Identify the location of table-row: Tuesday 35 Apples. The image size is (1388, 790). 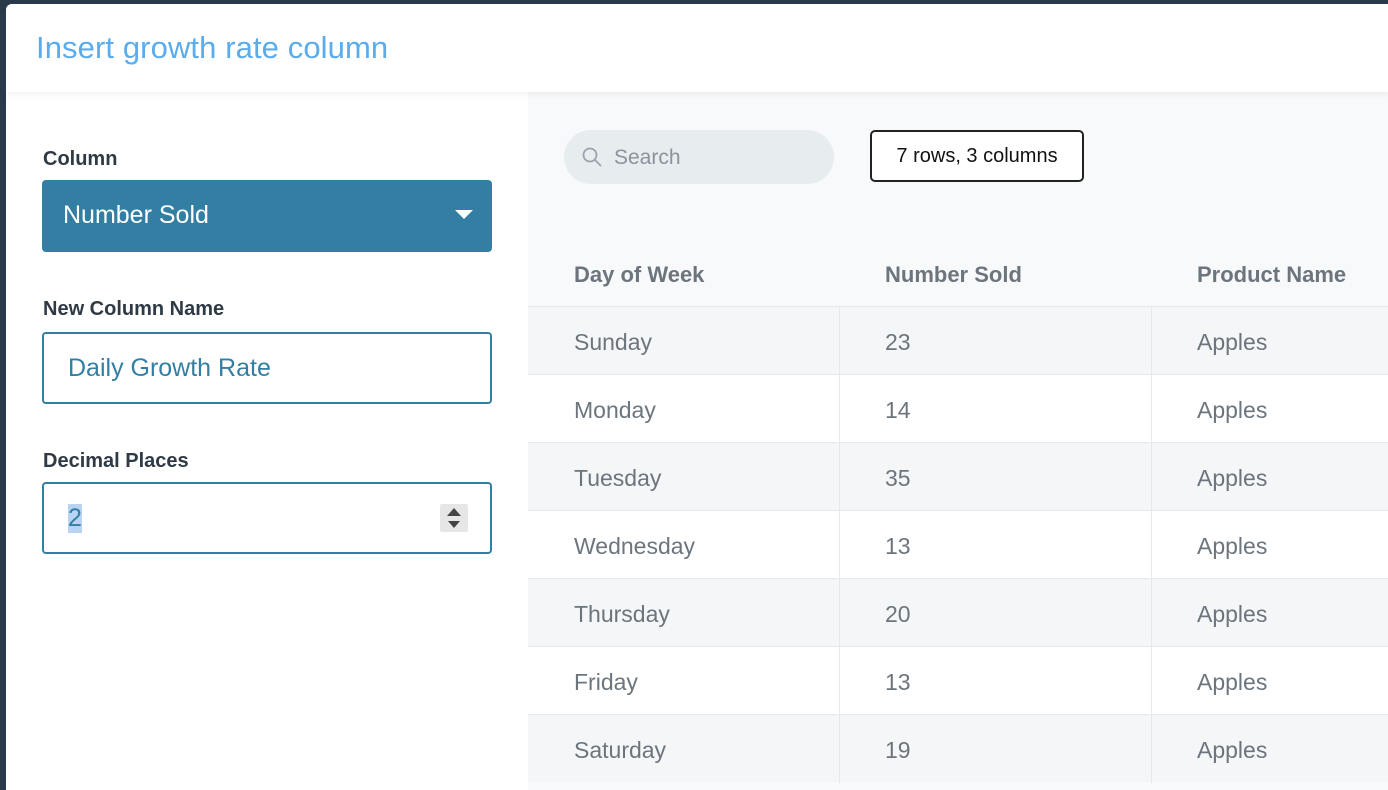
(958, 476).